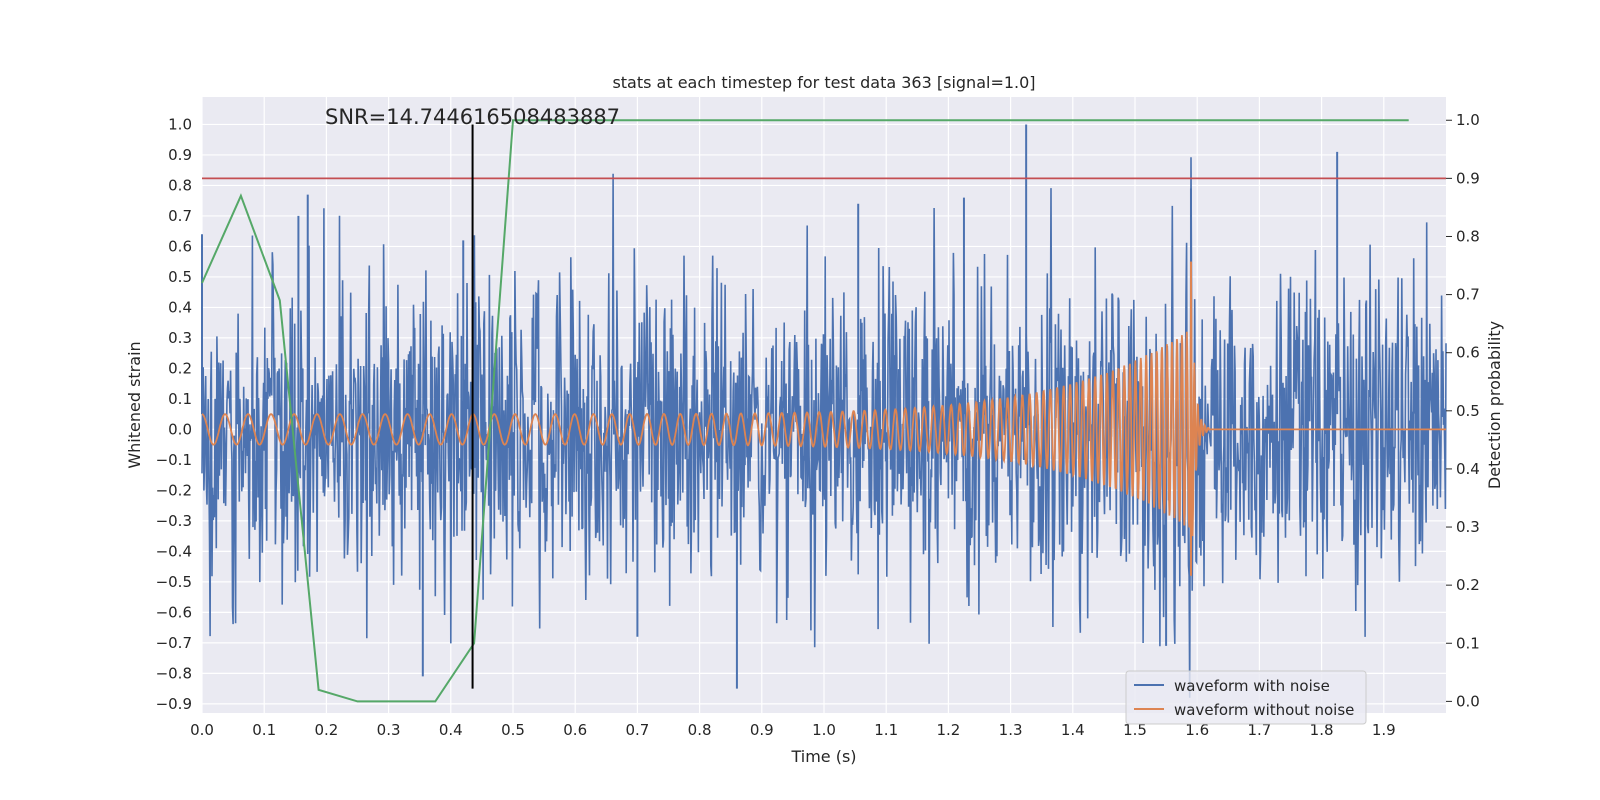 The image size is (1600, 800). Describe the element at coordinates (180, 246) in the screenshot. I see `y-left-tick-label: 0.6` at that location.